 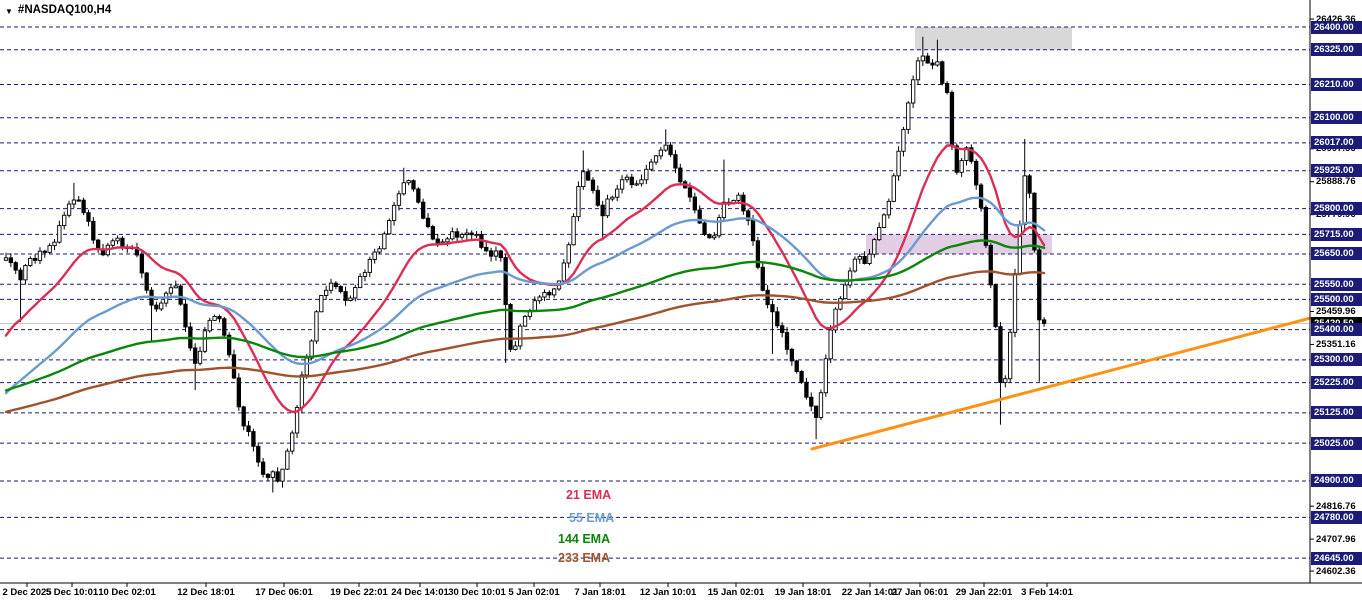 What do you see at coordinates (1047, 592) in the screenshot?
I see `time-axis-label: 3 Feb 14:01` at bounding box center [1047, 592].